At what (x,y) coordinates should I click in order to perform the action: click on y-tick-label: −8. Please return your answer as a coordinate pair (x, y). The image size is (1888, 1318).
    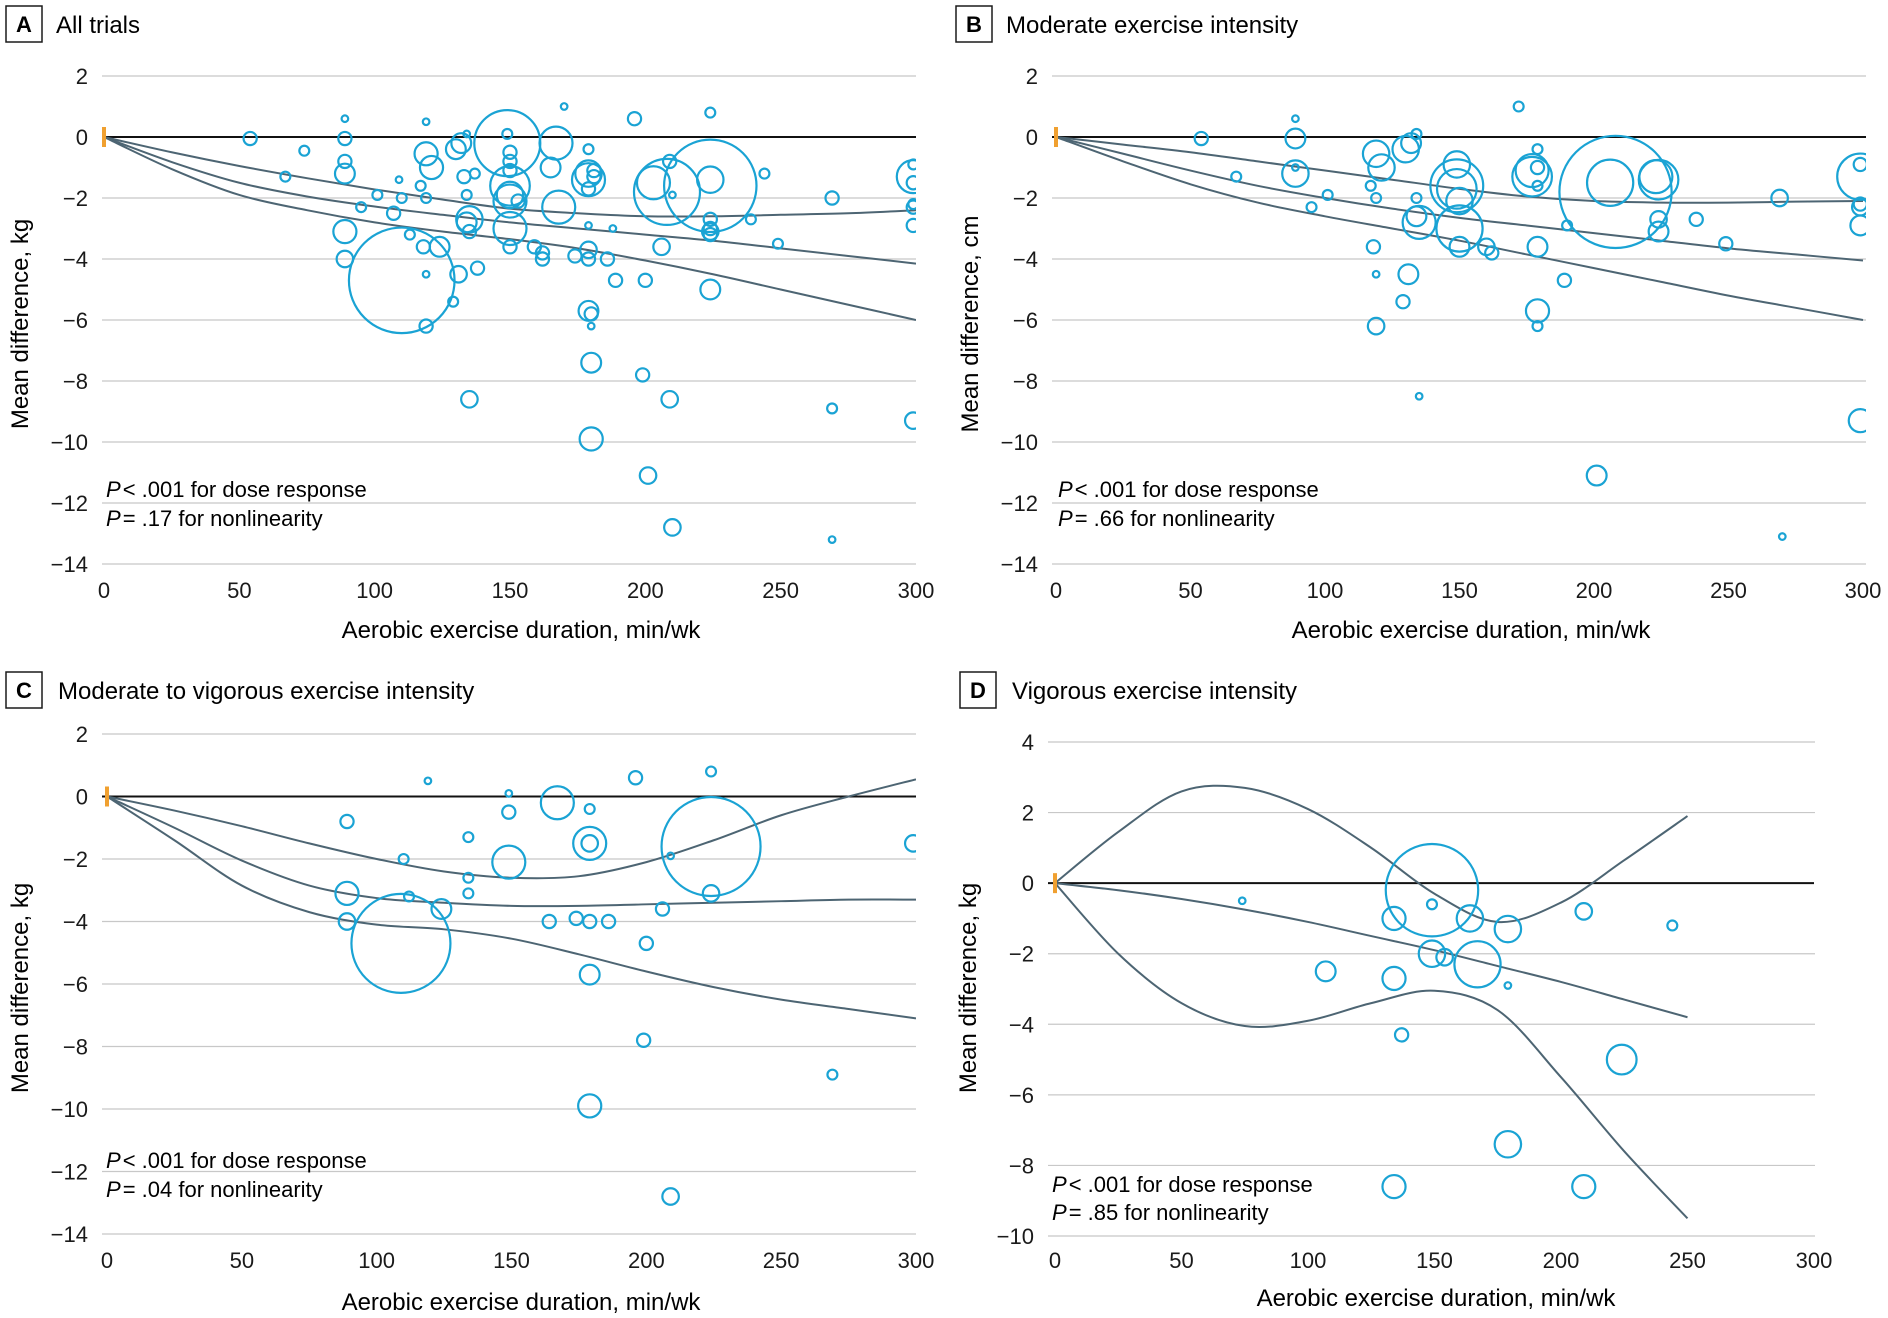
    Looking at the image, I should click on (75, 381).